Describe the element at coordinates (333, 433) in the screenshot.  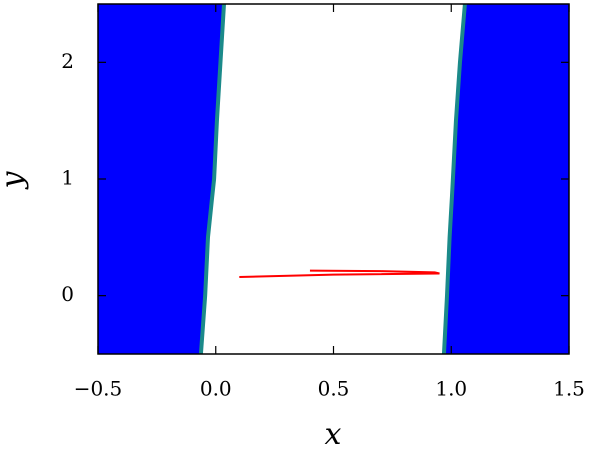
I see `x-axis-label: x` at that location.